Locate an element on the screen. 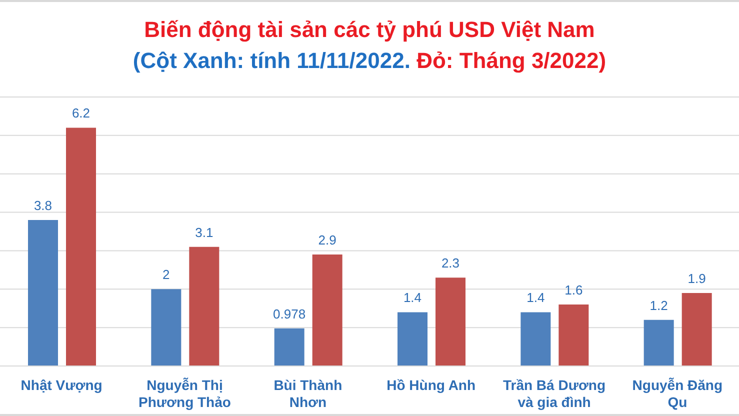  x-tick-label: Nguyễn Đăng Qu is located at coordinates (677, 393).